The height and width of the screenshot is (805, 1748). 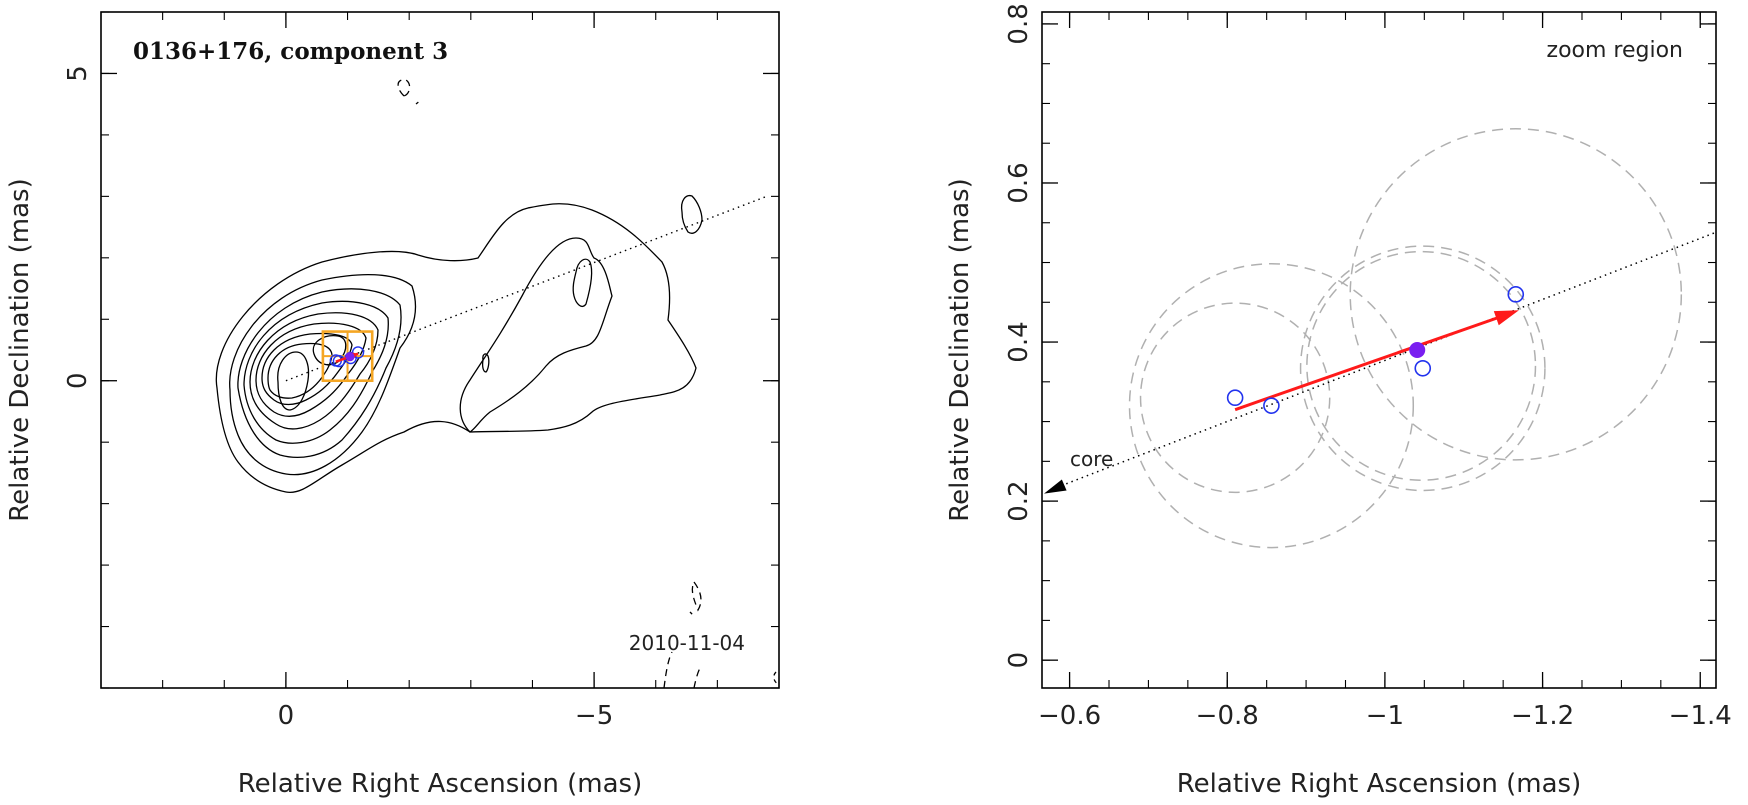 I want to click on core-direction-arrow, so click(x=1055, y=486).